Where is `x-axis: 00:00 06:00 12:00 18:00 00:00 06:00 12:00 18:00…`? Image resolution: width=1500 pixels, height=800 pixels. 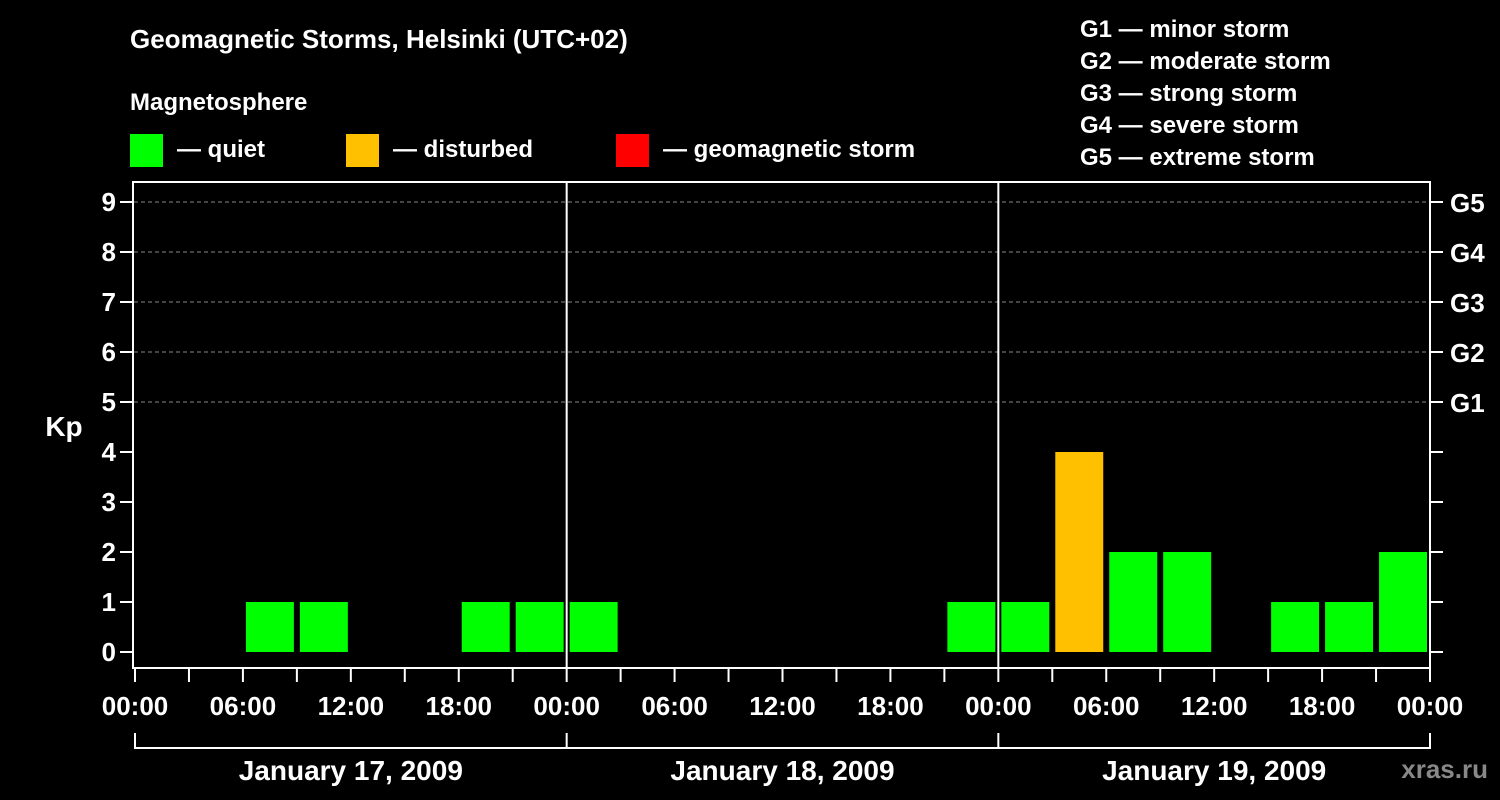 x-axis: 00:00 06:00 12:00 18:00 00:00 06:00 12:00 18:00… is located at coordinates (783, 694).